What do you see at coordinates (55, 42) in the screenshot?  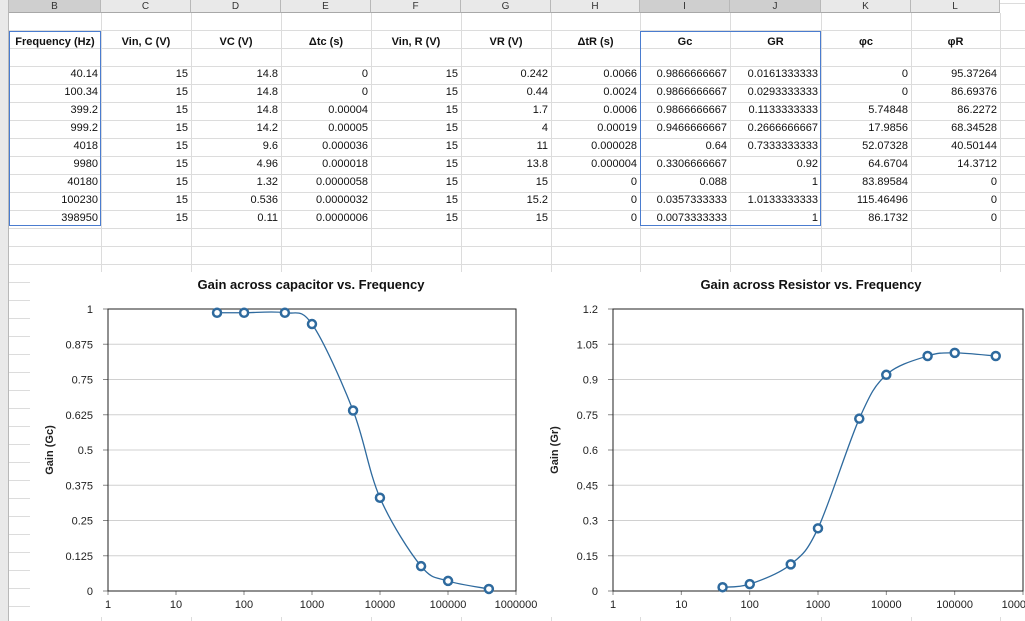 I see `header-cell-b: Frequency (Hz)` at bounding box center [55, 42].